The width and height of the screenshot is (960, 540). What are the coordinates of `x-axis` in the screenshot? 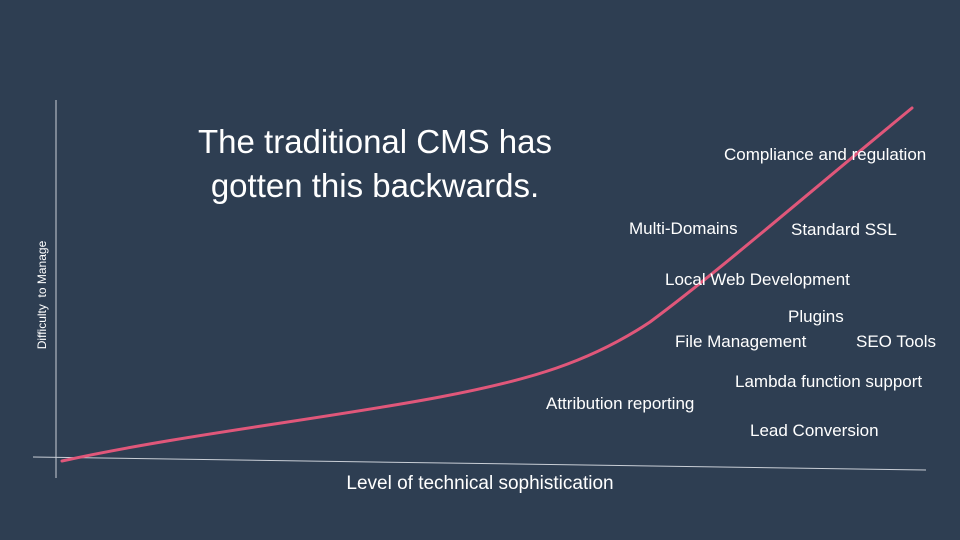 It's located at (479, 463).